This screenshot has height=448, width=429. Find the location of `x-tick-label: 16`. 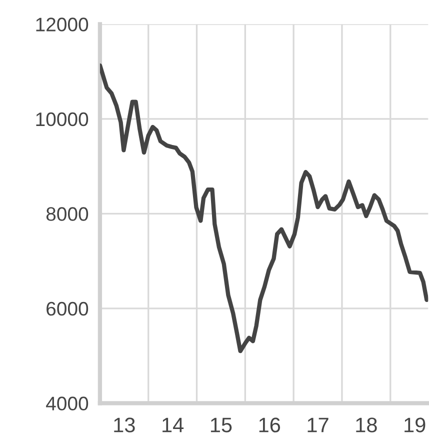

x-tick-label: 16 is located at coordinates (269, 425).